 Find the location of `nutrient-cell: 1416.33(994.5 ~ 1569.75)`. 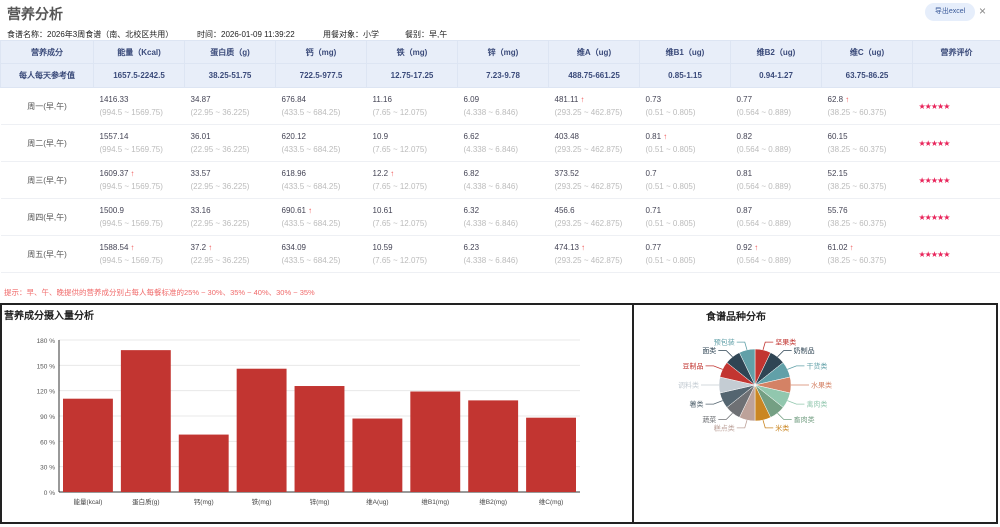

nutrient-cell: 1416.33(994.5 ~ 1569.75) is located at coordinates (139, 106).